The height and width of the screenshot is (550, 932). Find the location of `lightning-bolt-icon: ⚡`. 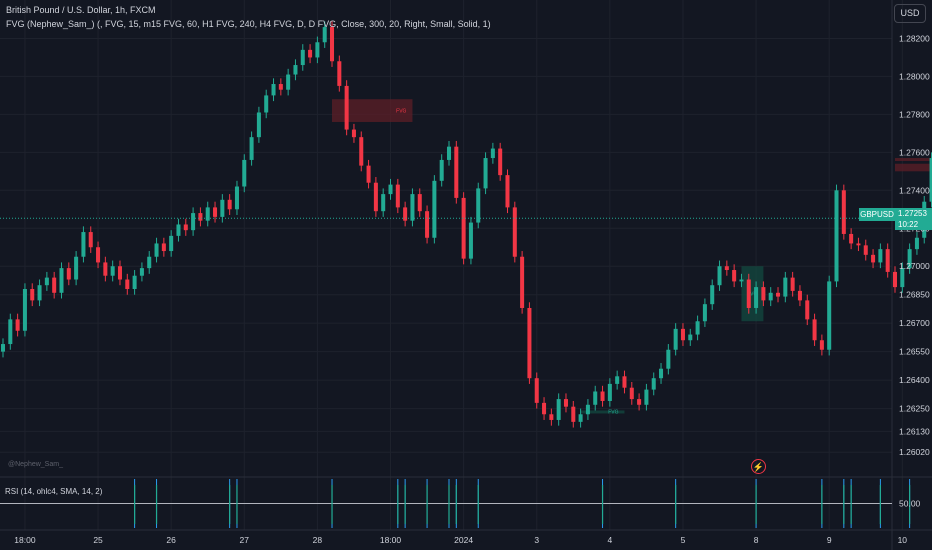

lightning-bolt-icon: ⚡ is located at coordinates (758, 466).